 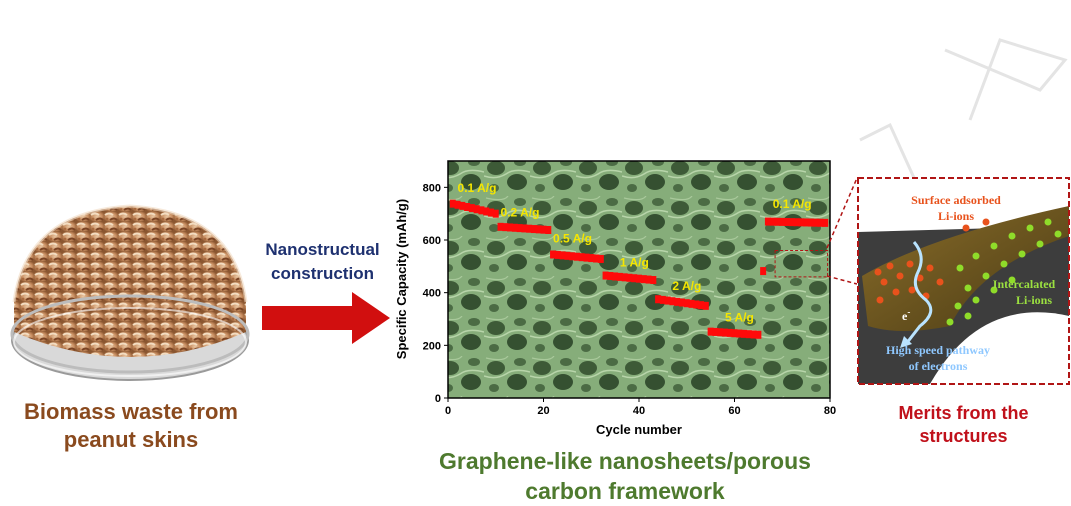 I want to click on biomass-caption: Biomass waste from peanut skins, so click(x=131, y=426).